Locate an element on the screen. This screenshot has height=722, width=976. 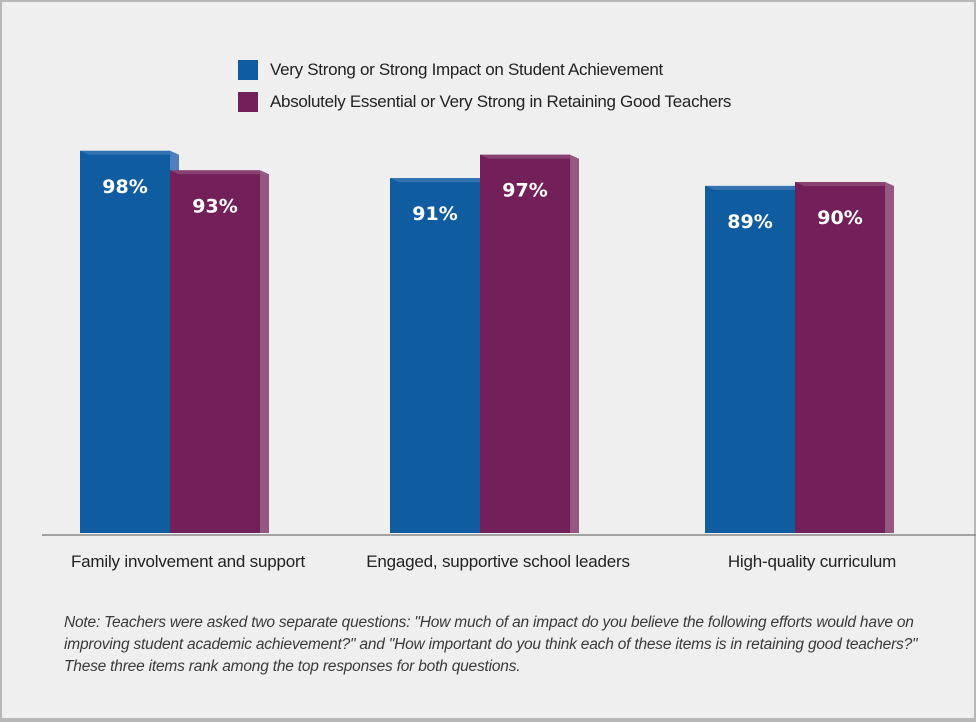
category-label-leaders: Engaged, supportive school leaders is located at coordinates (498, 561).